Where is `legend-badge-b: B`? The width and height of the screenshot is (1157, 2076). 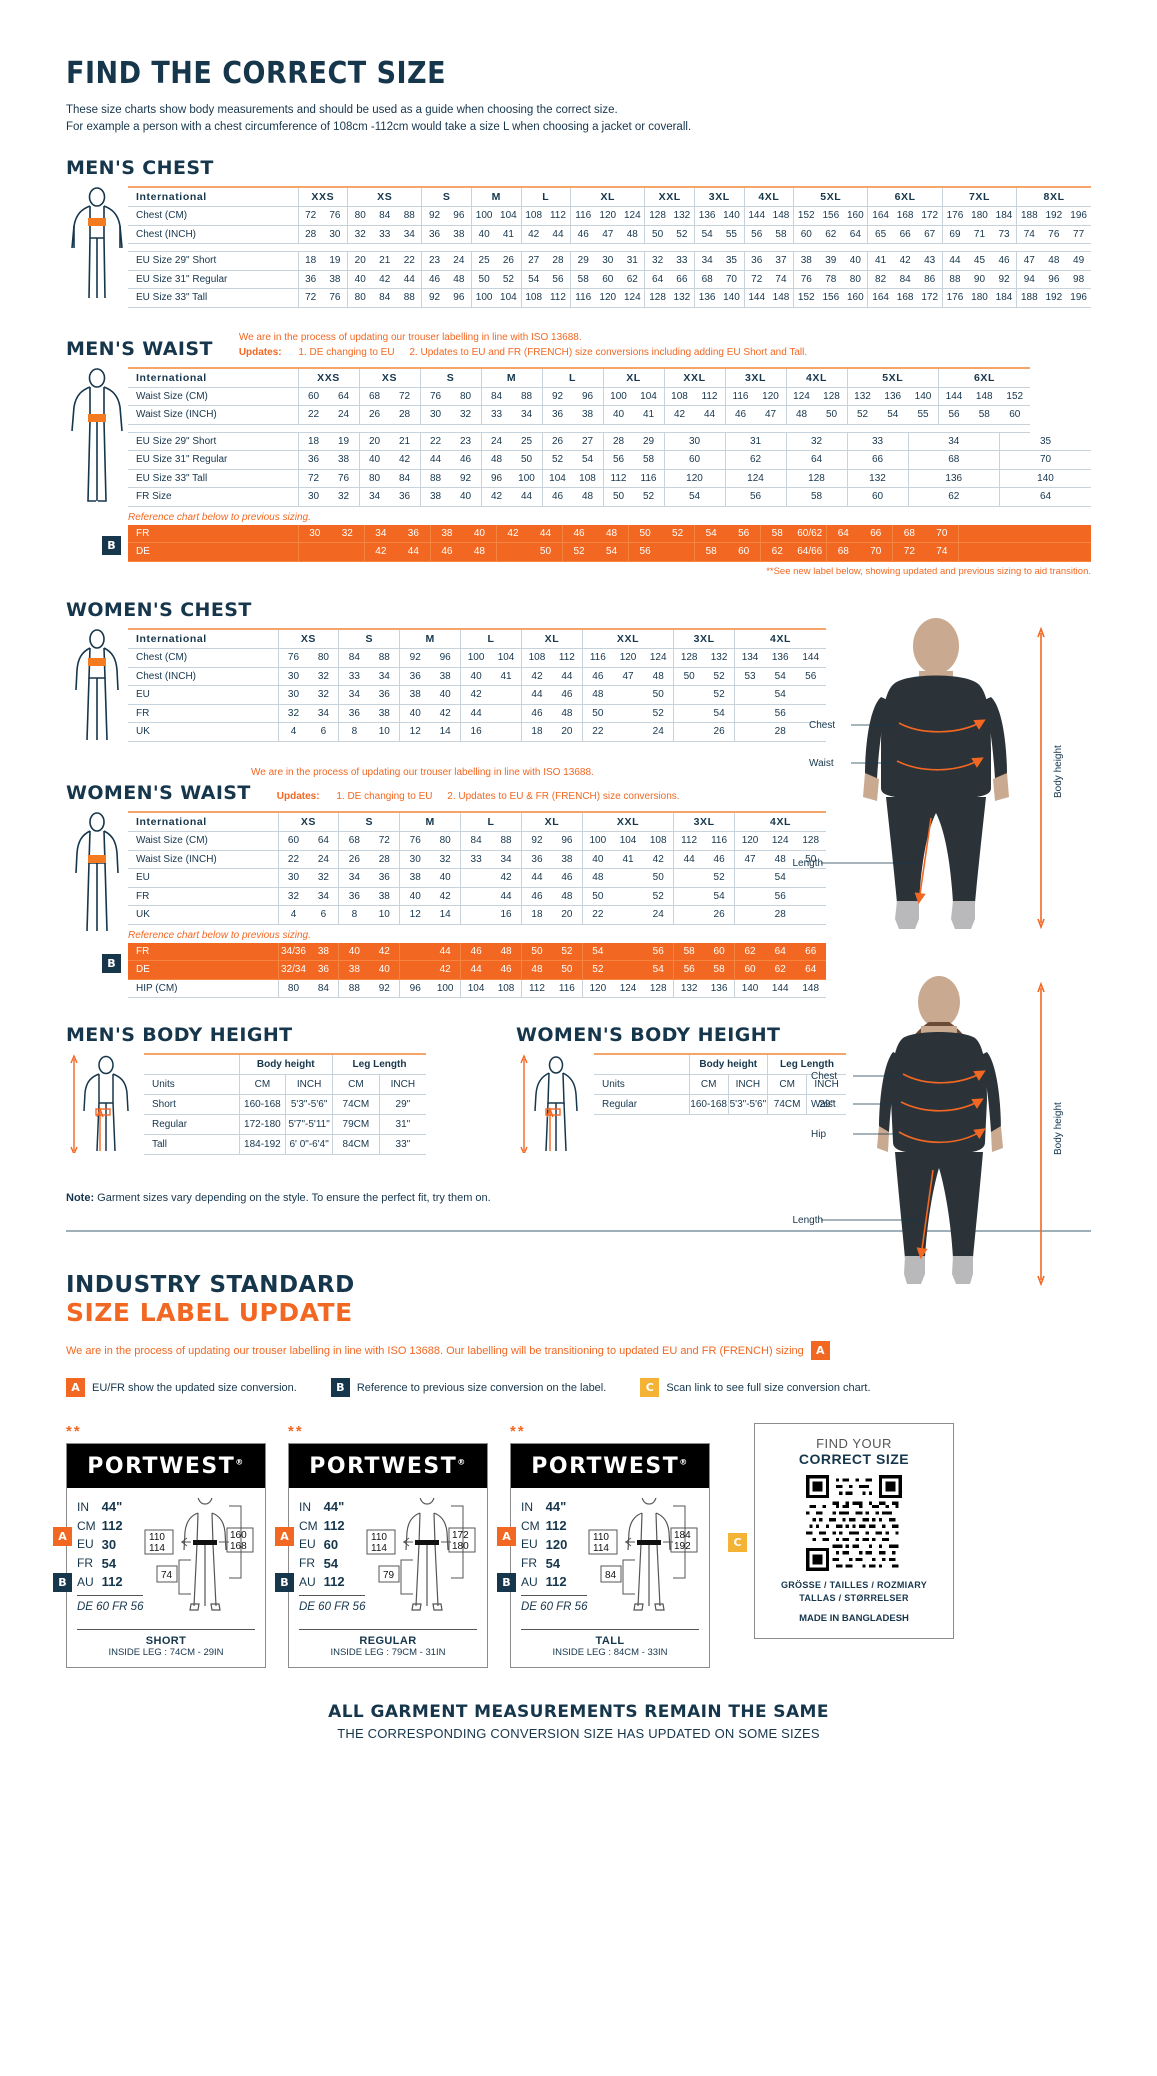 legend-badge-b: B is located at coordinates (340, 1388).